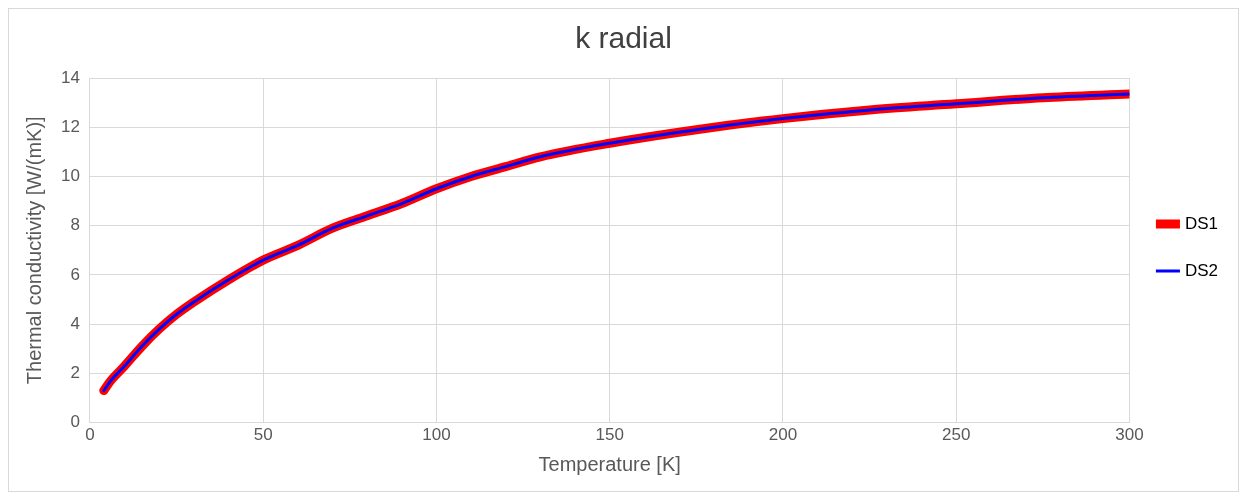 Image resolution: width=1247 pixels, height=500 pixels. I want to click on y-tick-label: 10, so click(70, 176).